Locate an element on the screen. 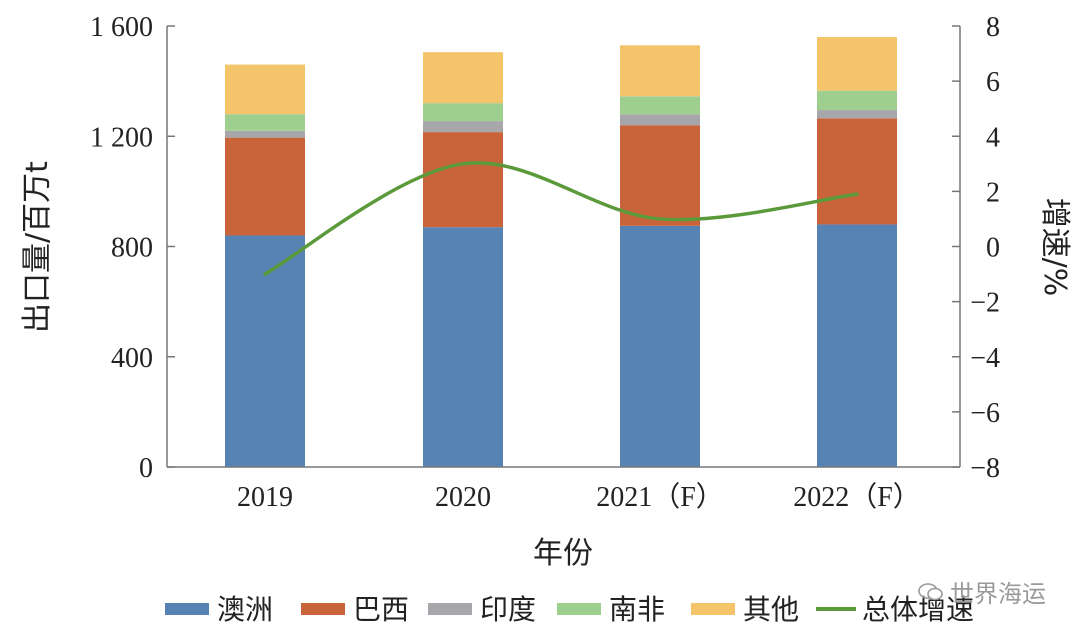  y-tick-label: 800 is located at coordinates (132, 248).